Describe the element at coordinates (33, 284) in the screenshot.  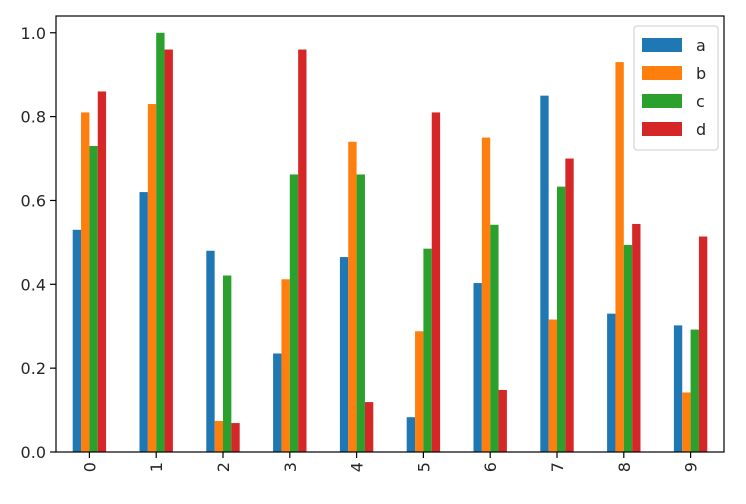
I see `y-tick-label: 0.4` at that location.